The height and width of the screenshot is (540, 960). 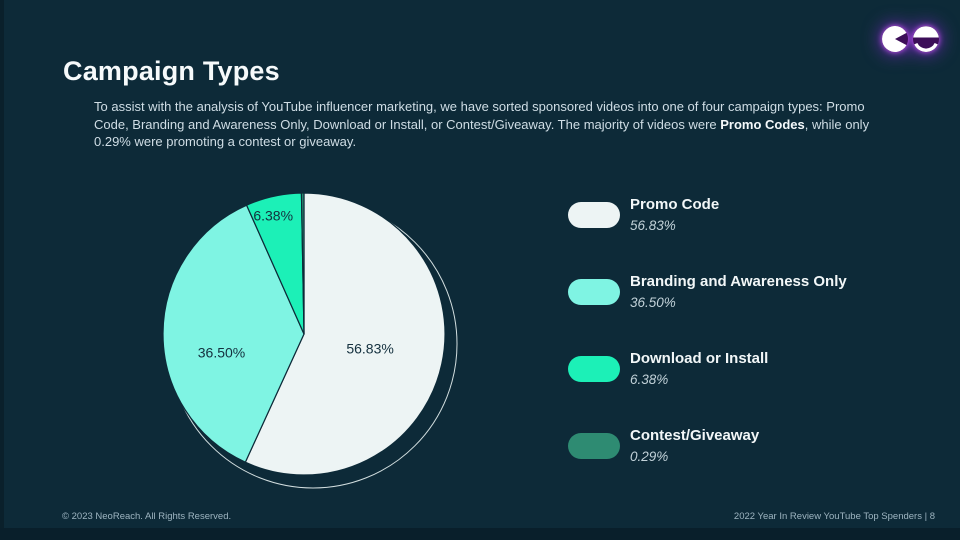 I want to click on legend-percentage: 6.38%, so click(x=649, y=379).